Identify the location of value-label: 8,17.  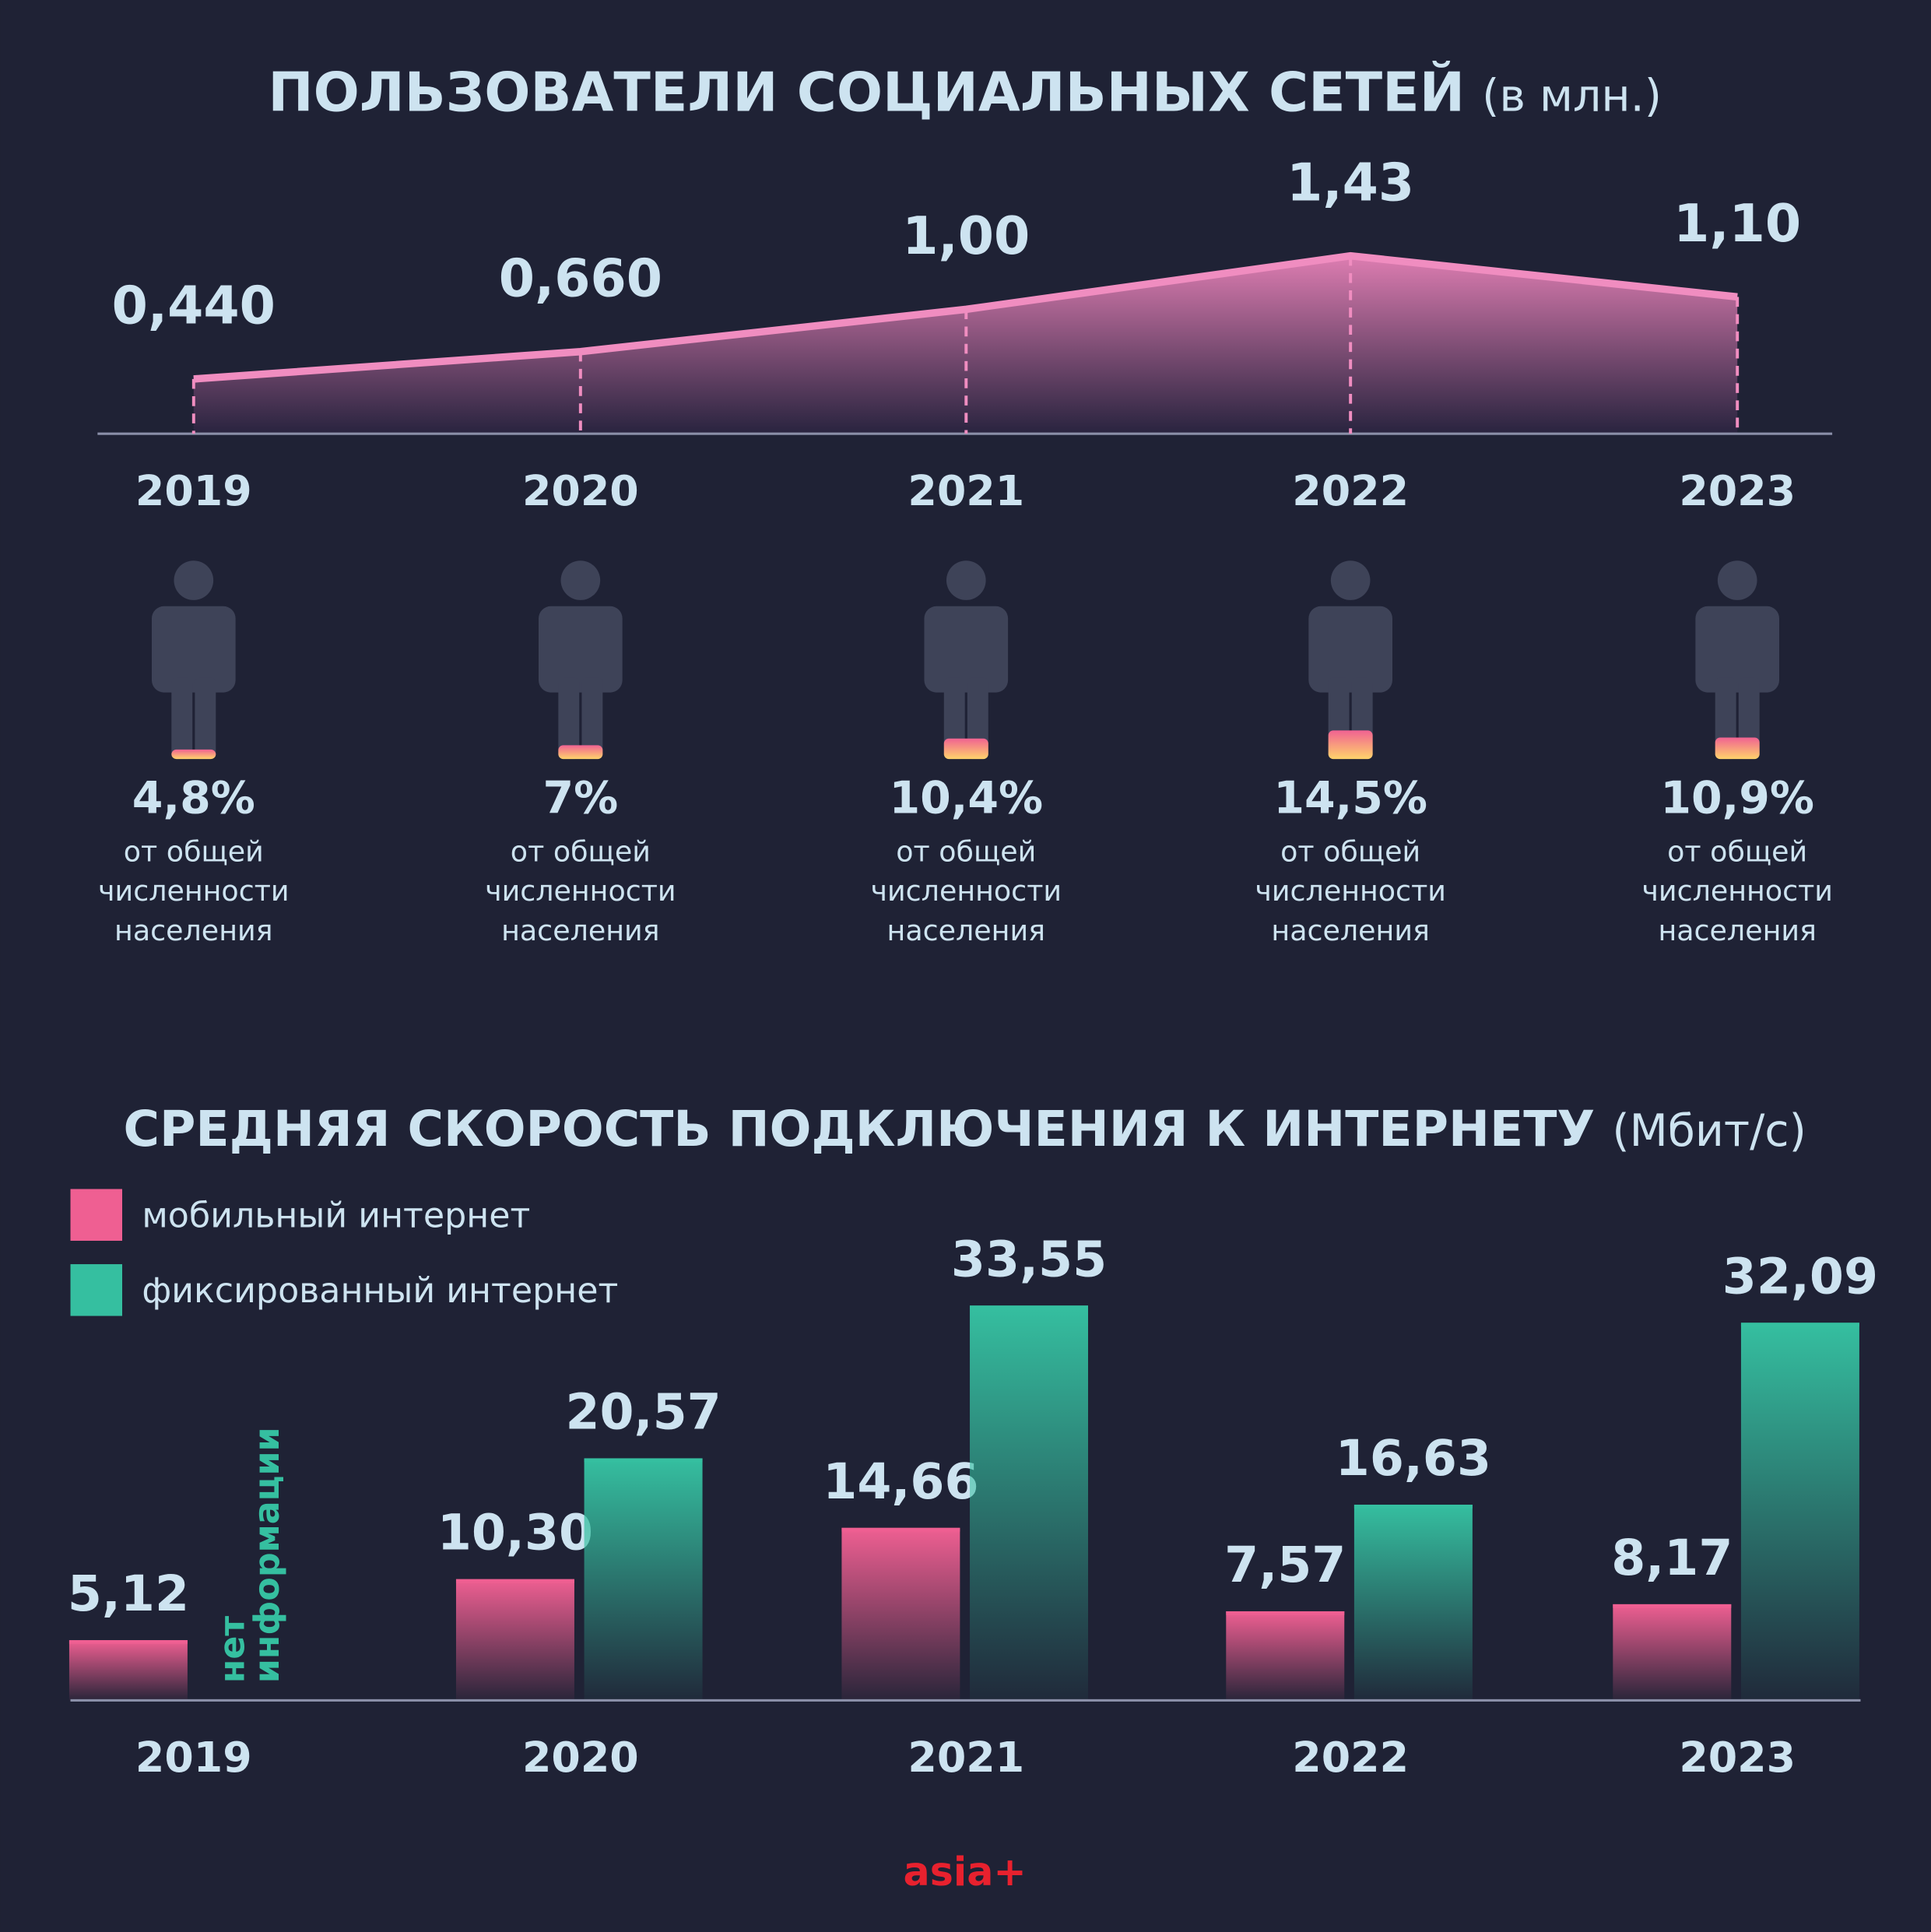
(1672, 1557).